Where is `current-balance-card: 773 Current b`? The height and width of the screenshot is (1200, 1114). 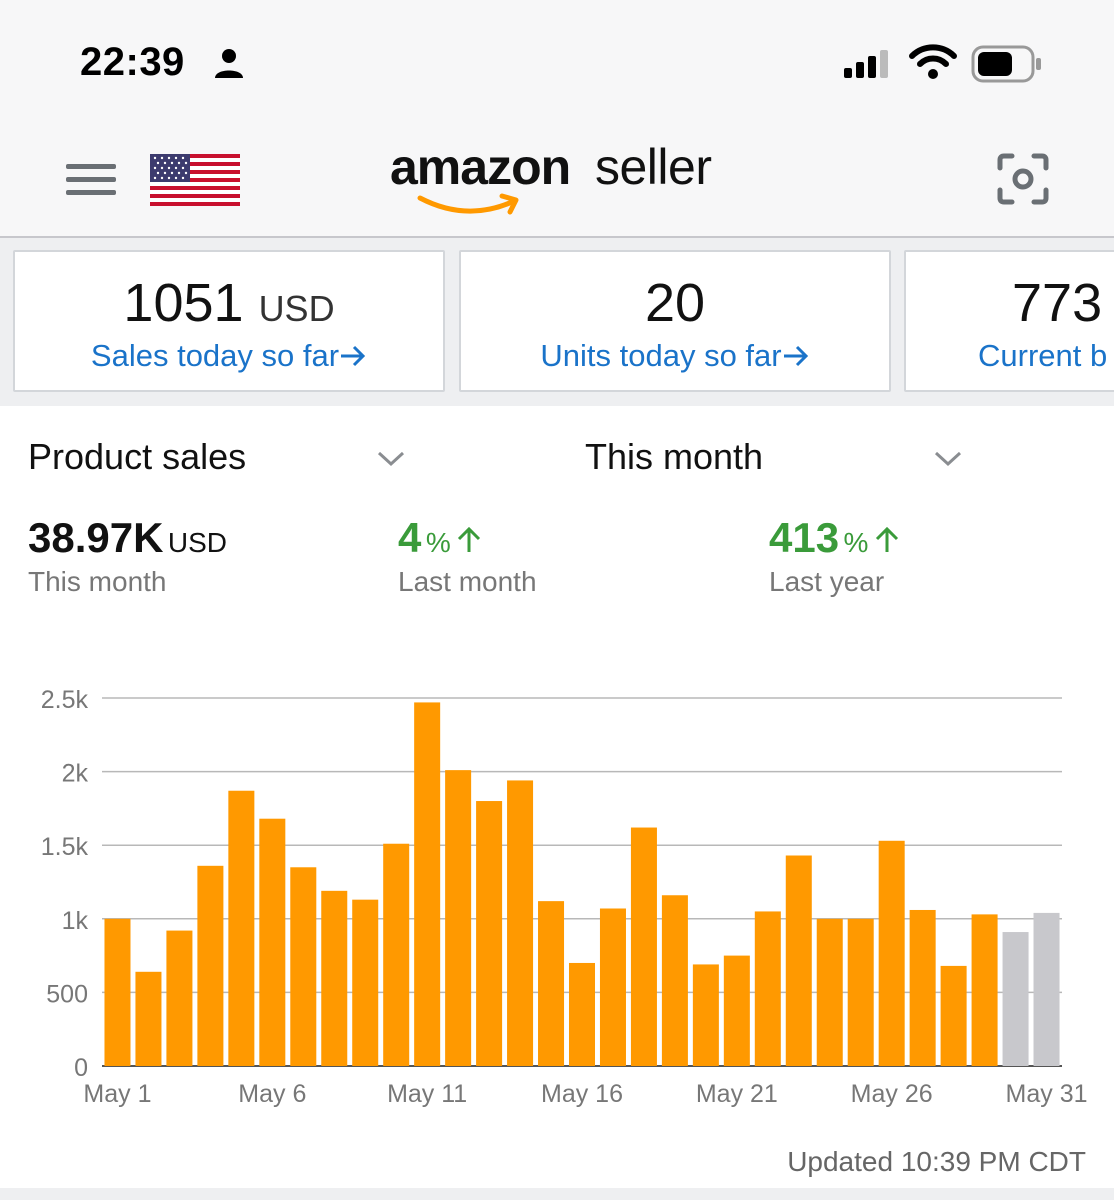 current-balance-card: 773 Current b is located at coordinates (1009, 321).